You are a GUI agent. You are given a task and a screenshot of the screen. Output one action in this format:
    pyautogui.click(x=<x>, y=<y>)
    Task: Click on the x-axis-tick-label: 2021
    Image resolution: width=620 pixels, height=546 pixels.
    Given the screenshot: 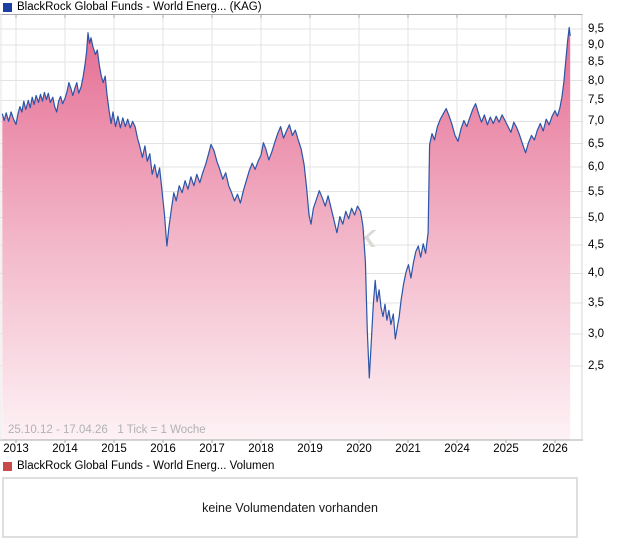 What is the action you would take?
    pyautogui.click(x=408, y=449)
    